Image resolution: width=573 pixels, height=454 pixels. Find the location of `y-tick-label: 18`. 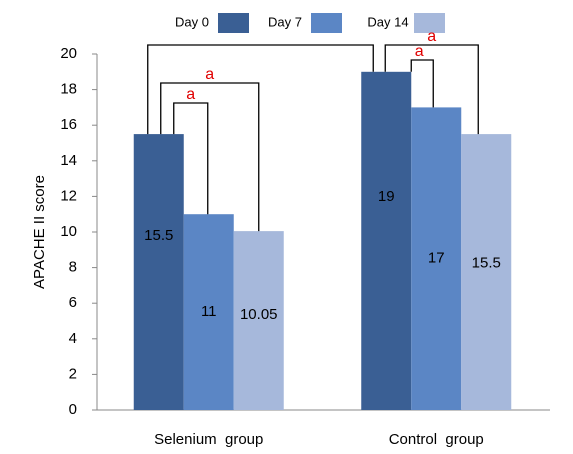

y-tick-label: 18 is located at coordinates (68, 89).